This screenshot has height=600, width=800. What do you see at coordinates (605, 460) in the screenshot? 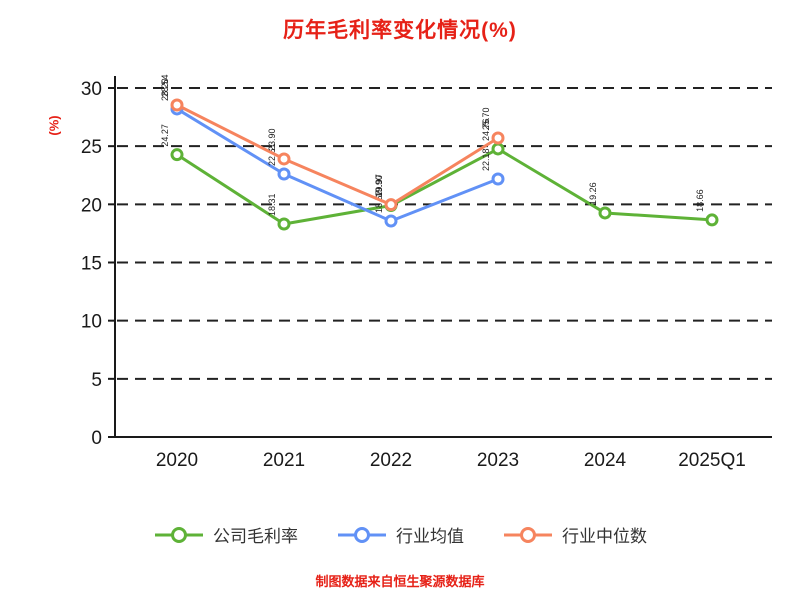
I see `x-tick-label: 2024` at bounding box center [605, 460].